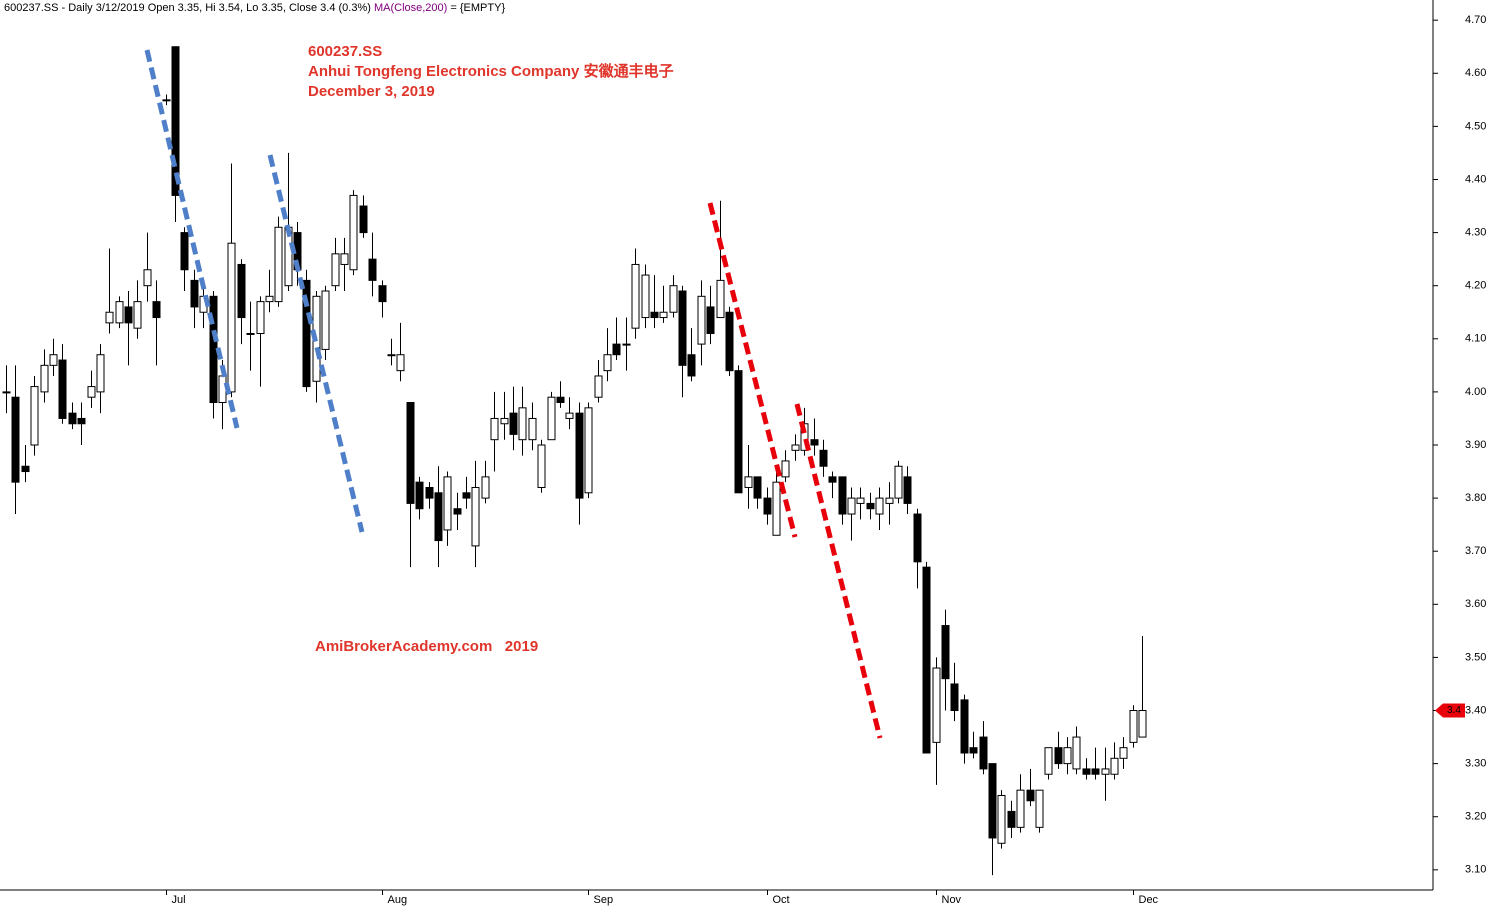 Image resolution: width=1493 pixels, height=908 pixels. I want to click on x-tick-label: Sep, so click(604, 900).